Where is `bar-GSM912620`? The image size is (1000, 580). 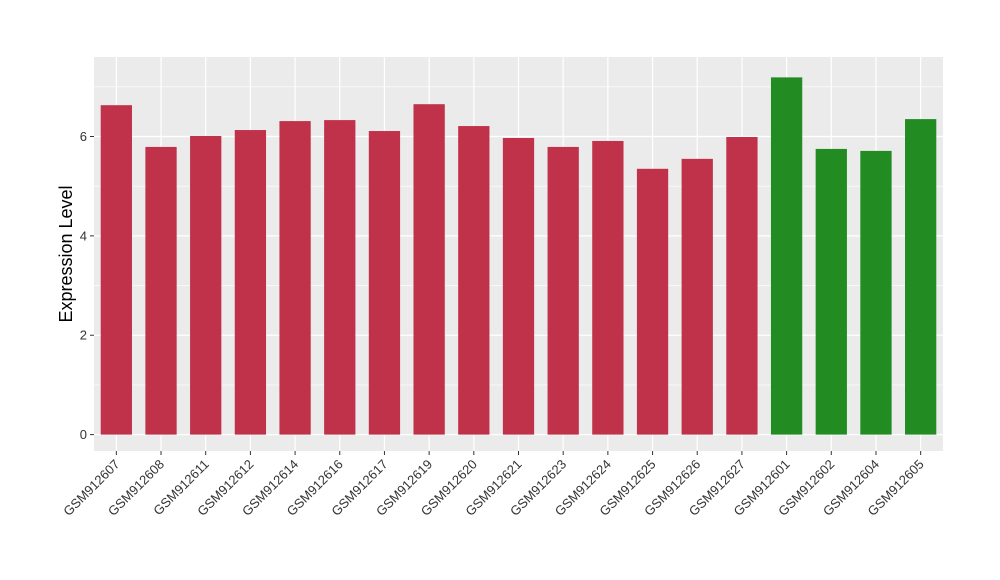
bar-GSM912620 is located at coordinates (474, 280).